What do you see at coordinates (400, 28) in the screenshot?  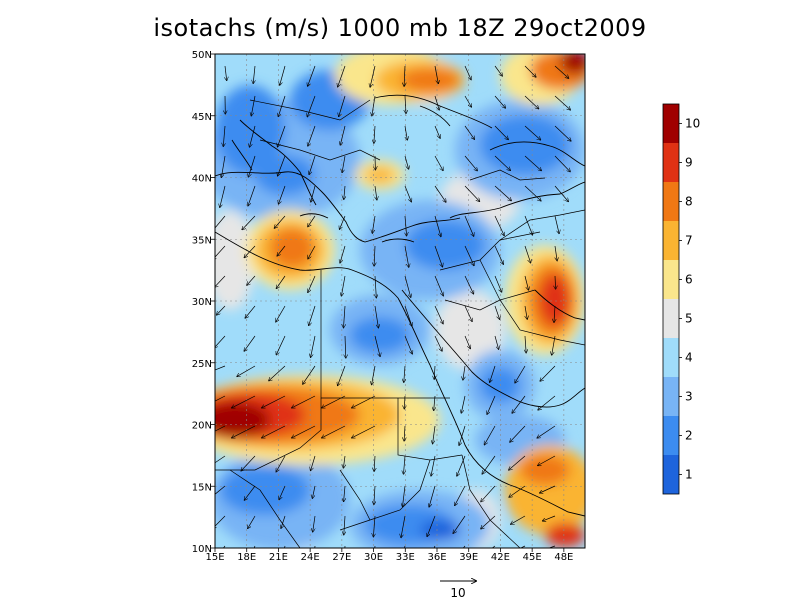 I see `map-title: isotachs (m/s) 1000 mb 18Z 29oct2009` at bounding box center [400, 28].